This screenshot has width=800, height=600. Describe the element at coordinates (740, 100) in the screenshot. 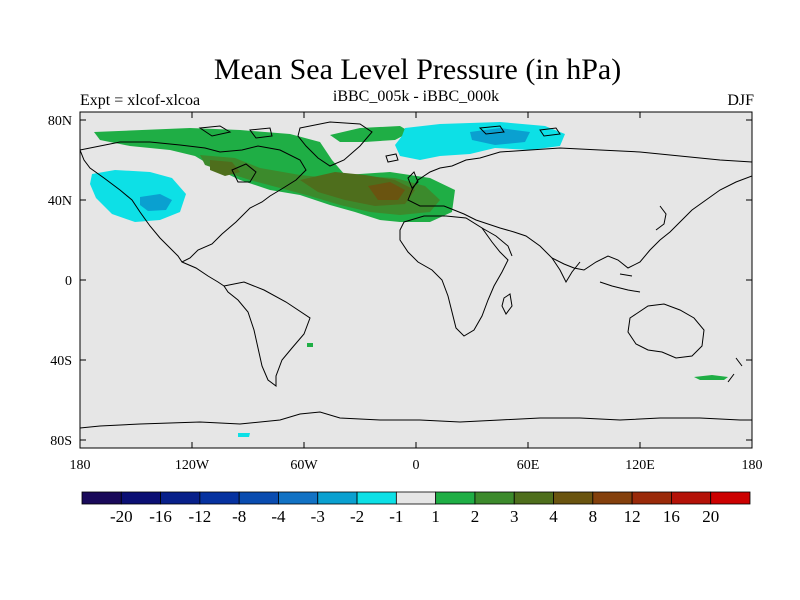

I see `season-label: DJF` at that location.